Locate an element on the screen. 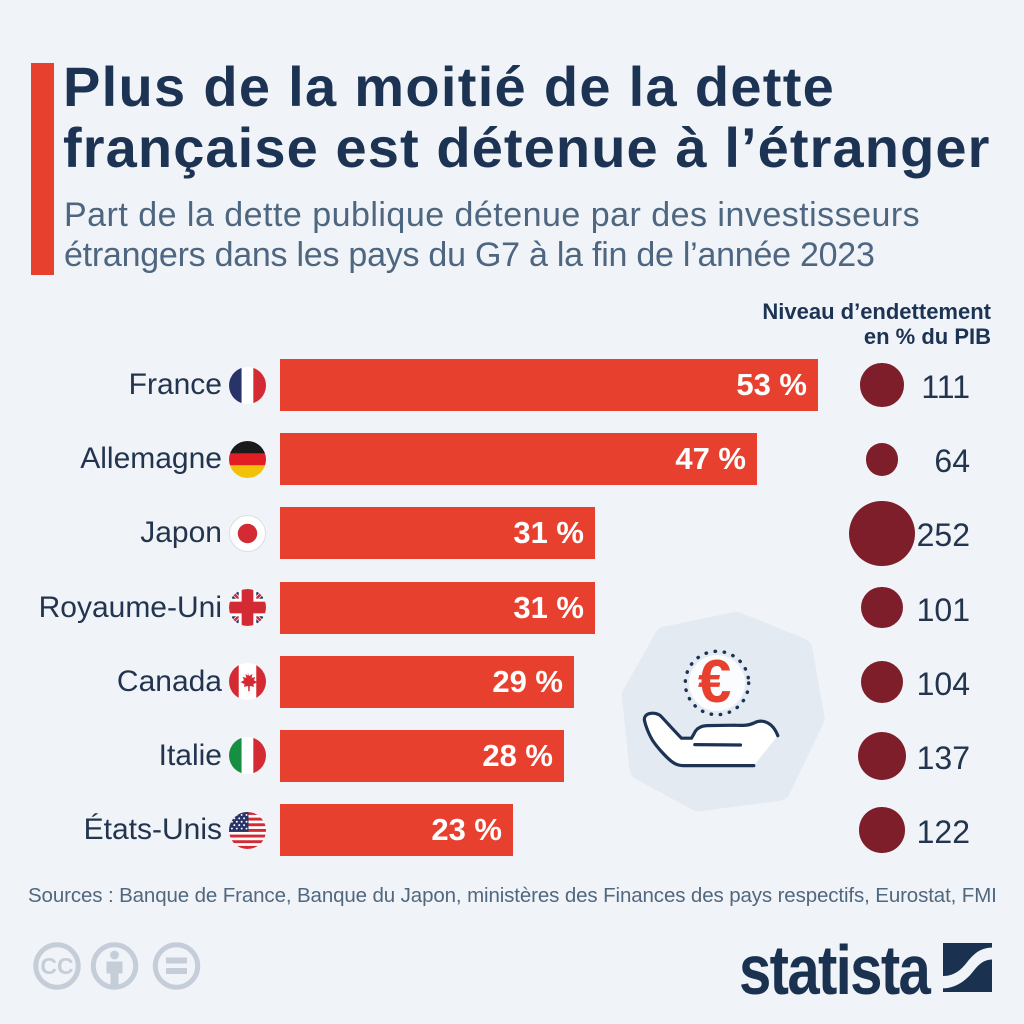 This screenshot has height=1024, width=1024. svg-text: CC is located at coordinates (56, 966).